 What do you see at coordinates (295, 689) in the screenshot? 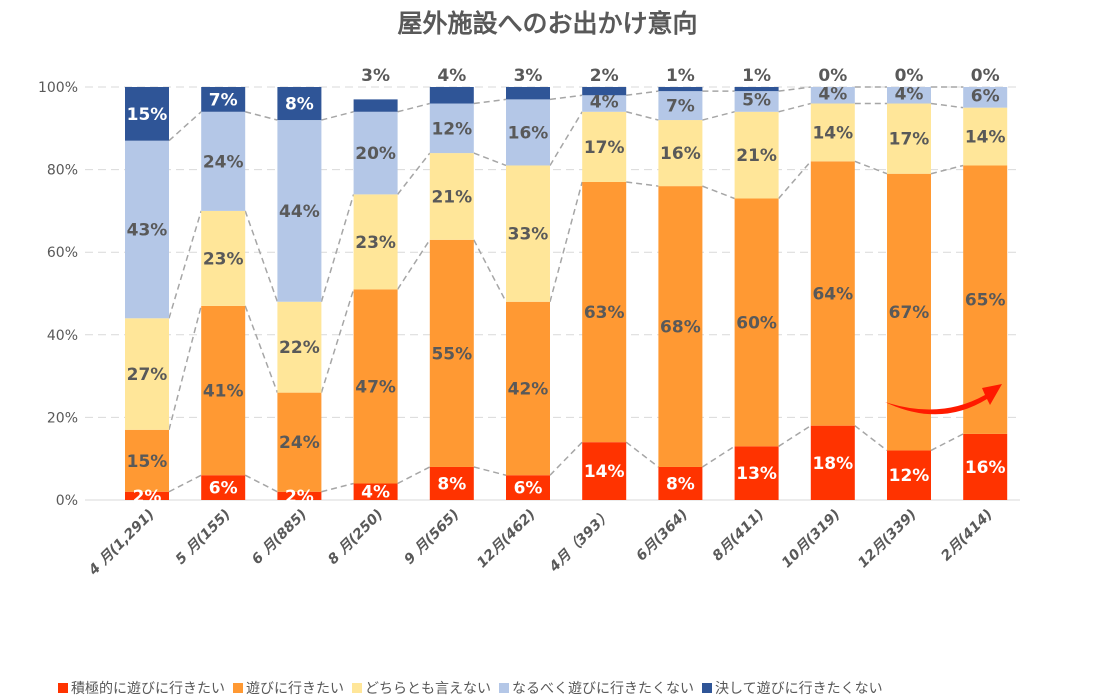
I see `legend-label: 遊びに行きたい` at bounding box center [295, 689].